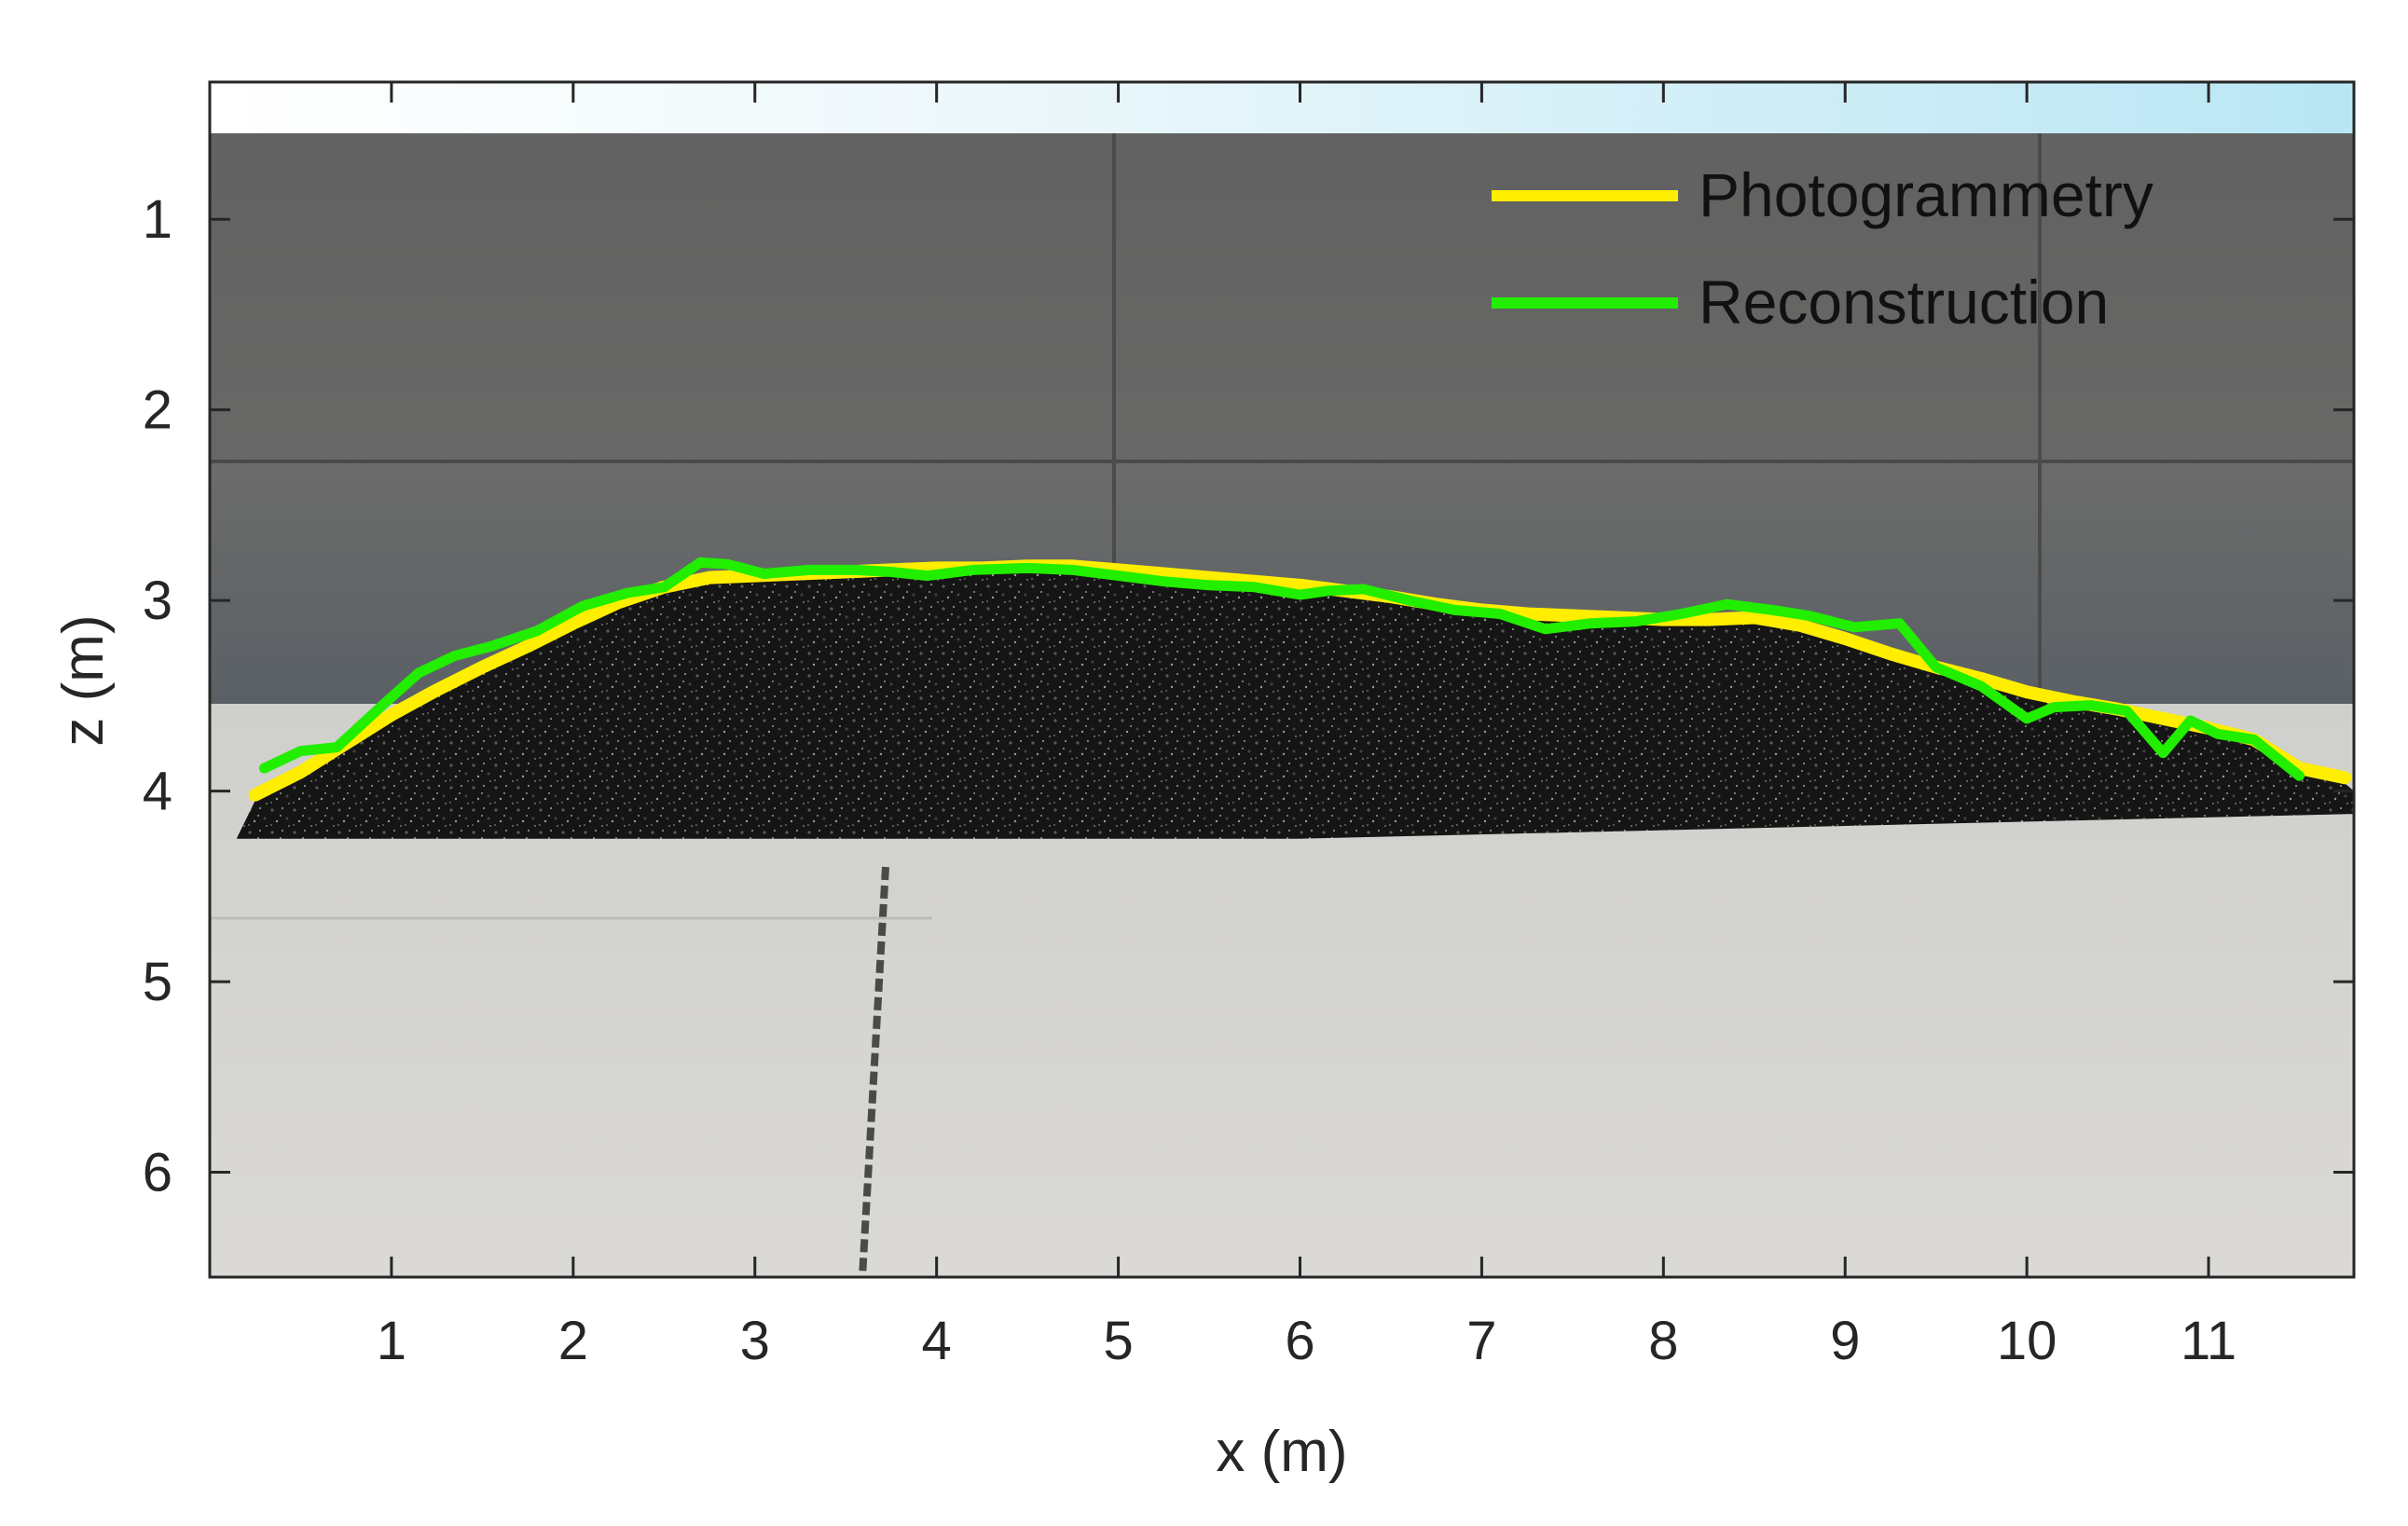 Image resolution: width=2408 pixels, height=1526 pixels. I want to click on series-line-photogrammetry, so click(1300, 680).